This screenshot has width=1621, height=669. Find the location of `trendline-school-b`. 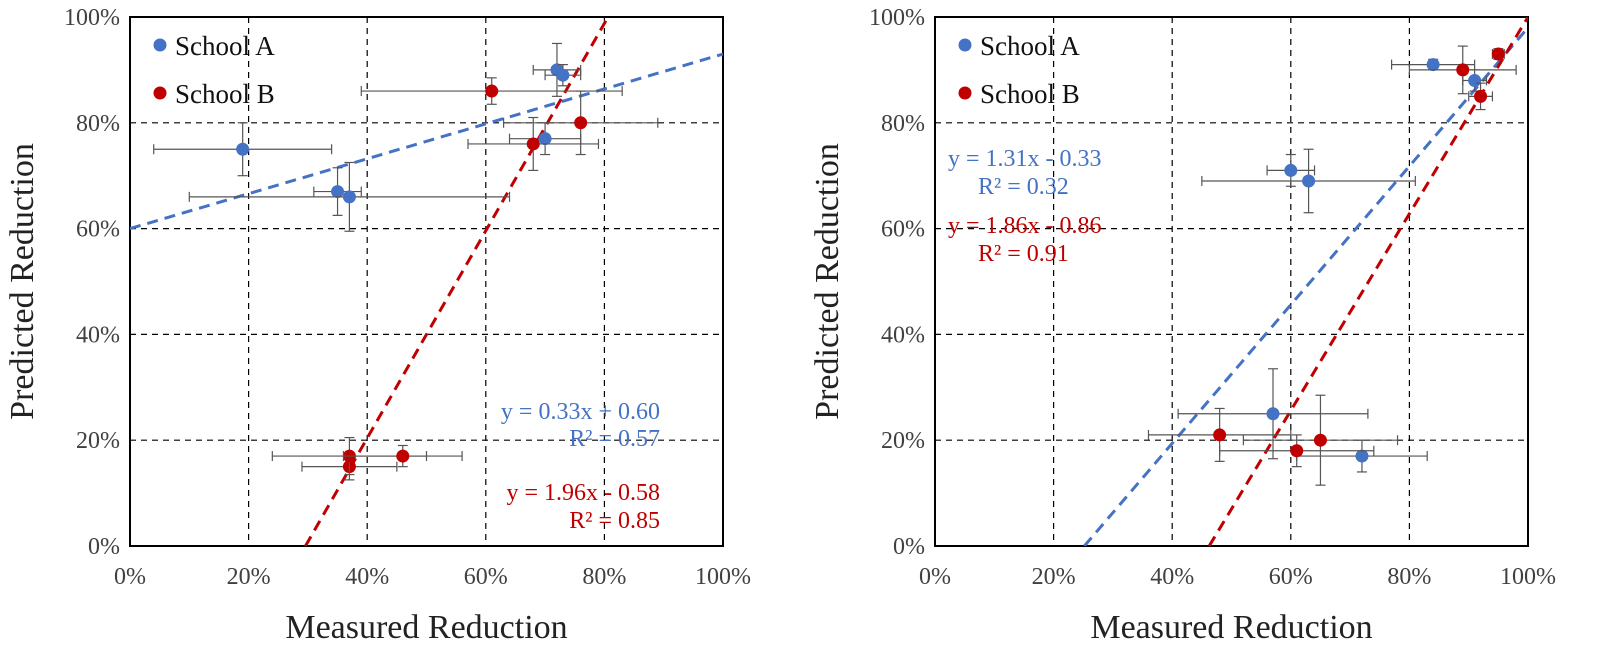

trendline-school-b is located at coordinates (457, 281).